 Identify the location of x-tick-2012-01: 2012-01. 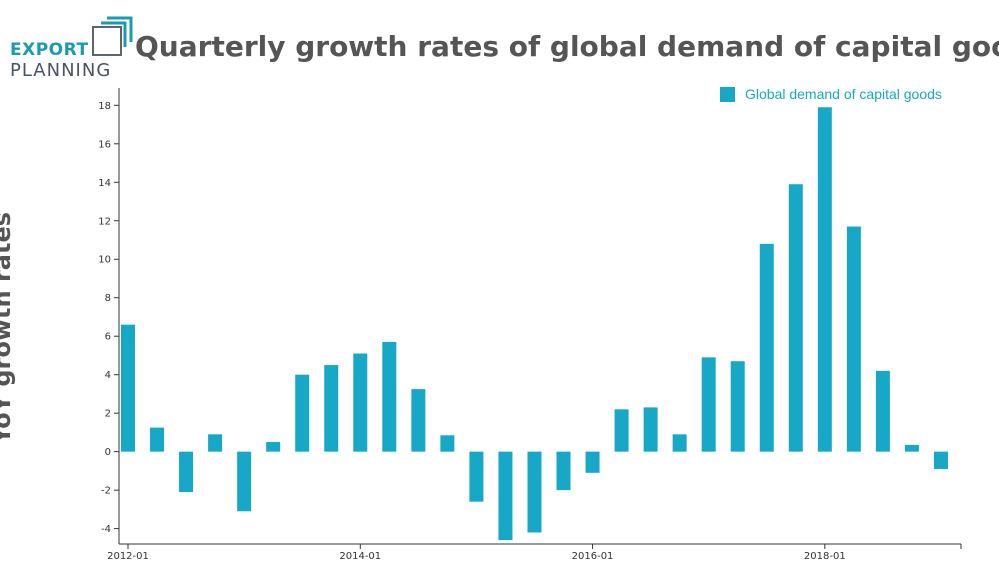
(128, 553).